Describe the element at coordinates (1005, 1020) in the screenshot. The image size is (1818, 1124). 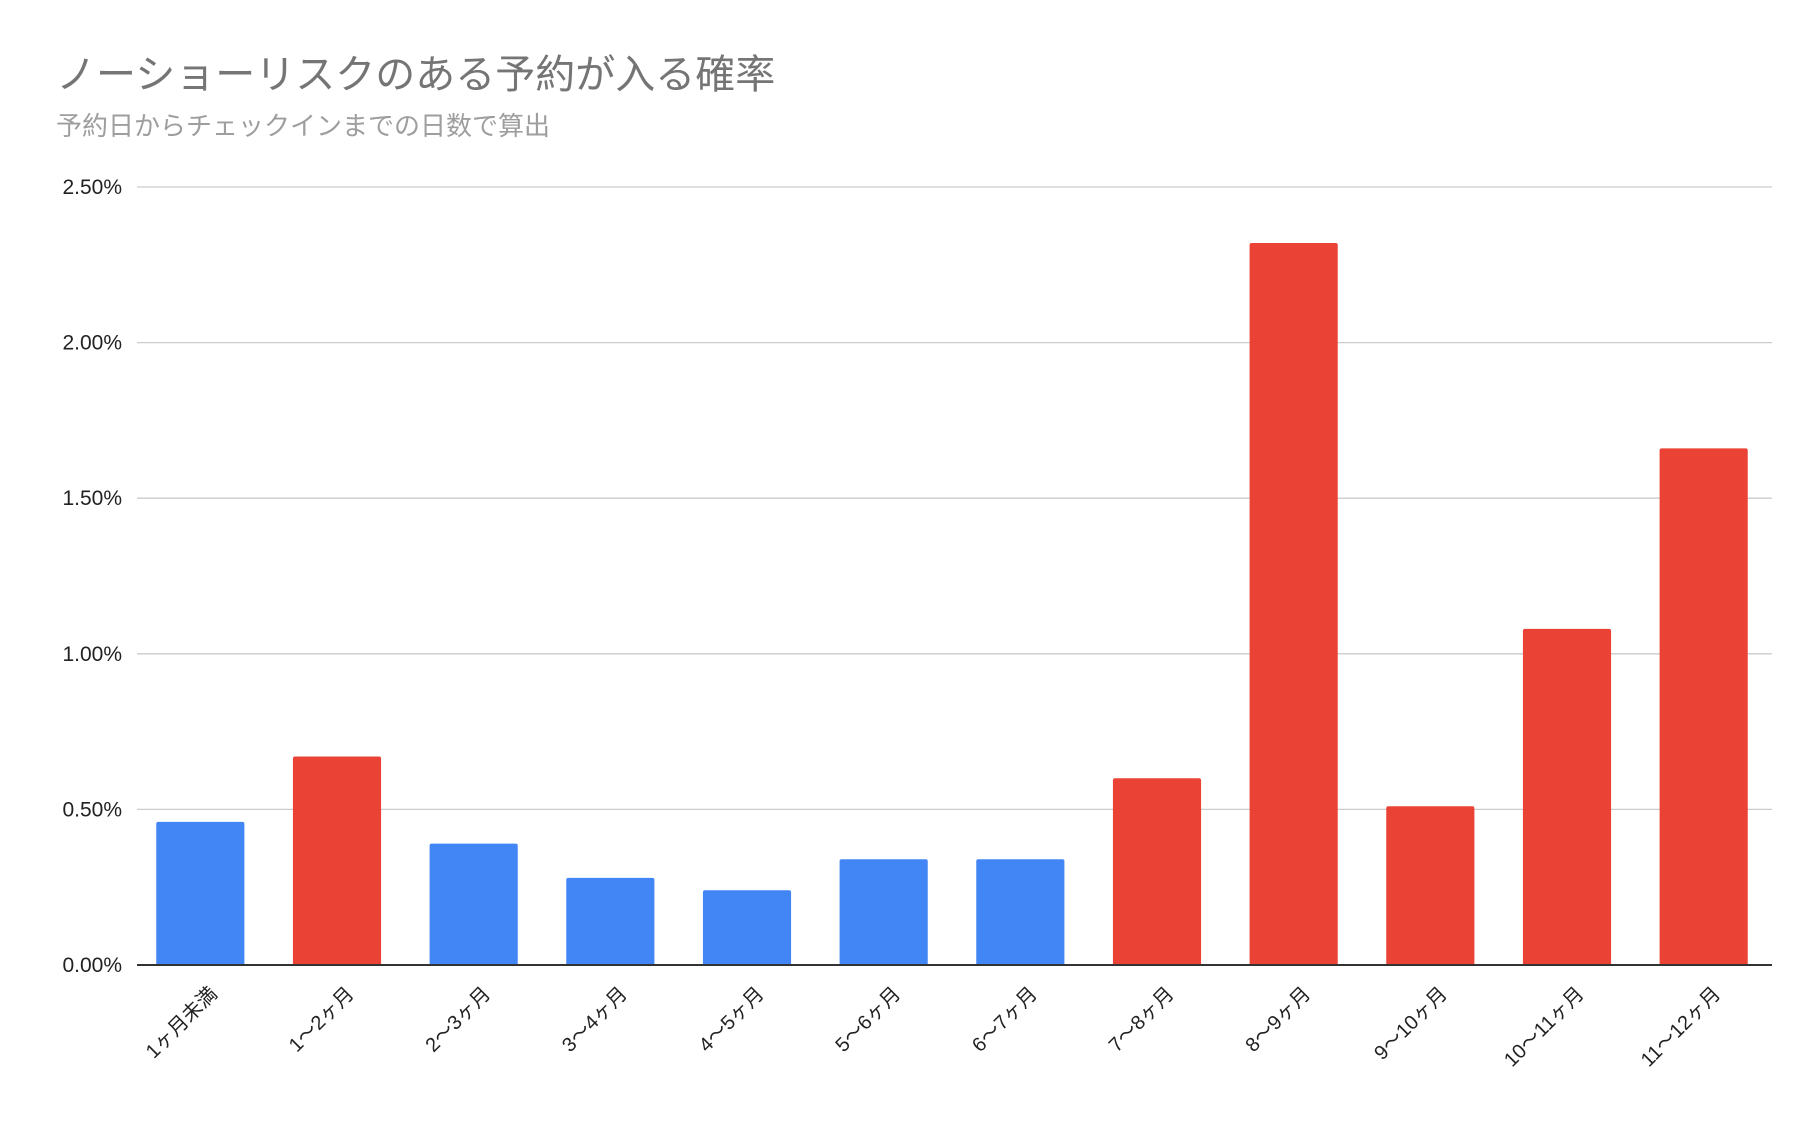
I see `x-tick-label: 6〜7ヶ月` at that location.